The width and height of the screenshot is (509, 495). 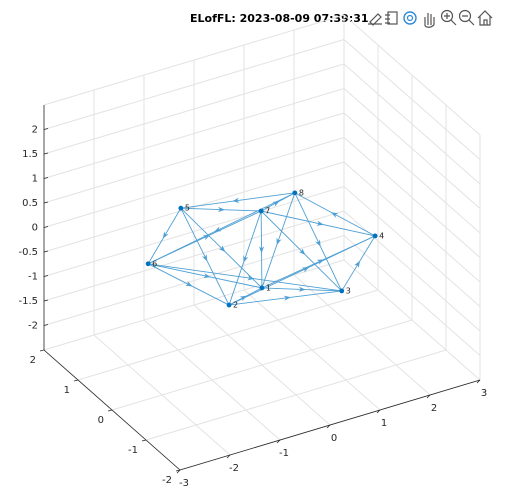 What do you see at coordinates (28, 252) in the screenshot?
I see `z-tick-label: -0.5` at bounding box center [28, 252].